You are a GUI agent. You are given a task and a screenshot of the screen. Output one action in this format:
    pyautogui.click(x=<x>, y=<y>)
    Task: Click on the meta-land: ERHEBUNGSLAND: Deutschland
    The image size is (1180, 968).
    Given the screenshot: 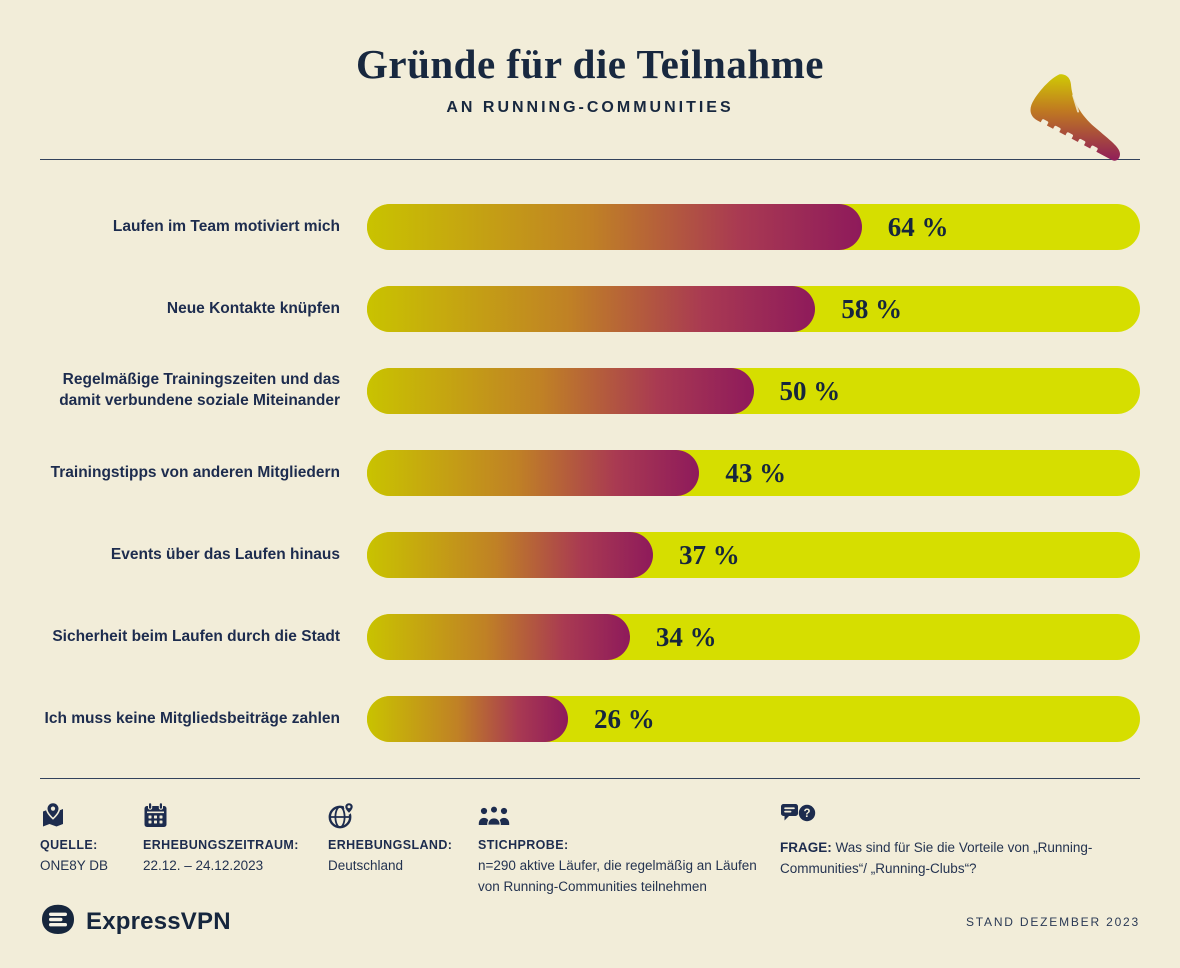 What is the action you would take?
    pyautogui.click(x=403, y=849)
    